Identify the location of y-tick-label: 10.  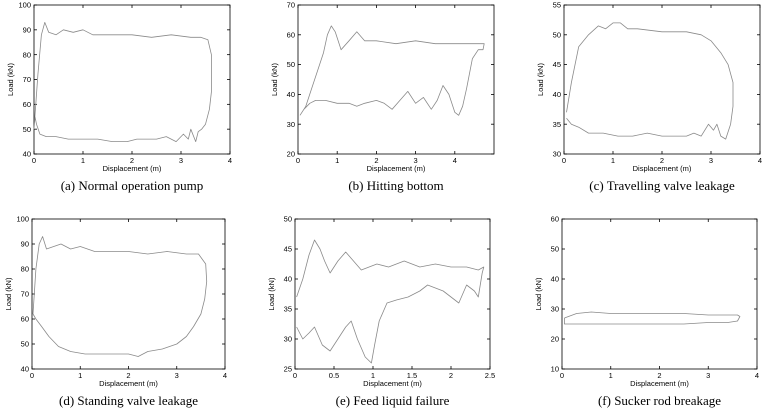
(555, 369).